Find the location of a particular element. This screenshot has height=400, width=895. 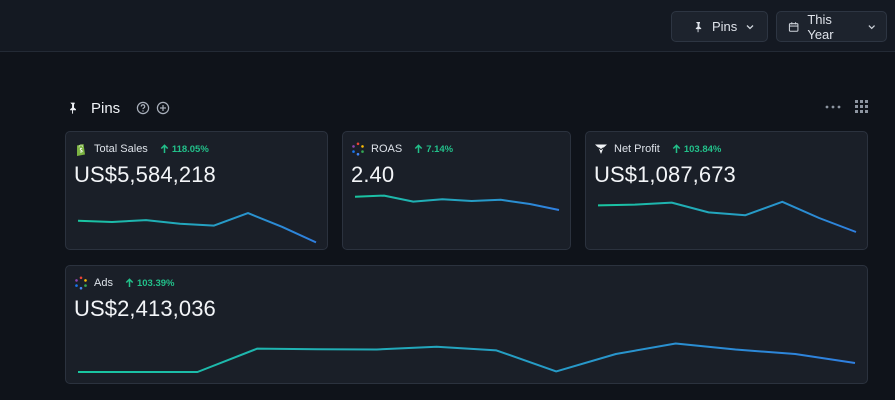

triple-whale-icon is located at coordinates (601, 149).